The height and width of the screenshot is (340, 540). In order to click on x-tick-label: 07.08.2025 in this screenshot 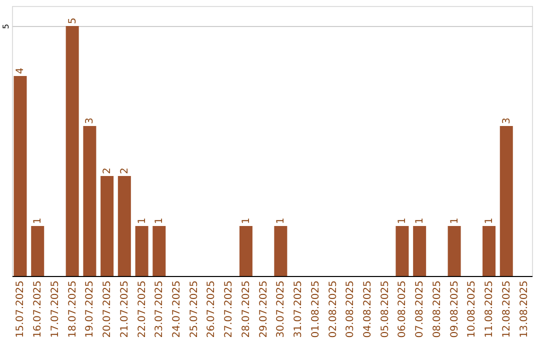, I will do `click(420, 309)`.